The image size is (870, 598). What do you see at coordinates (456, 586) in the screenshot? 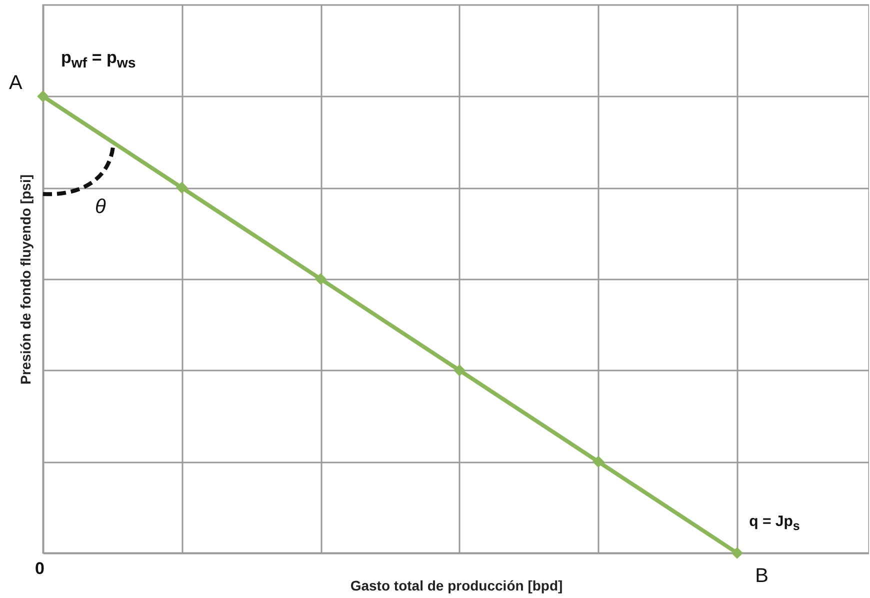
I see `x-axis-title: Gasto total de producción [bpd]` at bounding box center [456, 586].